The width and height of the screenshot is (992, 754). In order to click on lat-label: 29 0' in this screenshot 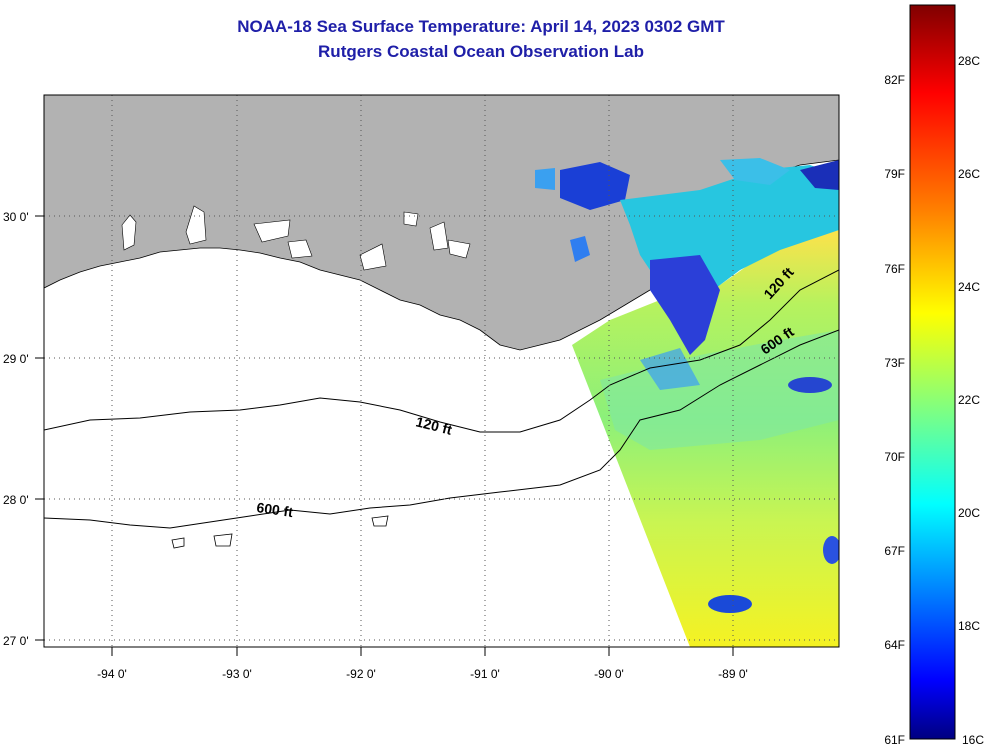, I will do `click(16, 359)`.